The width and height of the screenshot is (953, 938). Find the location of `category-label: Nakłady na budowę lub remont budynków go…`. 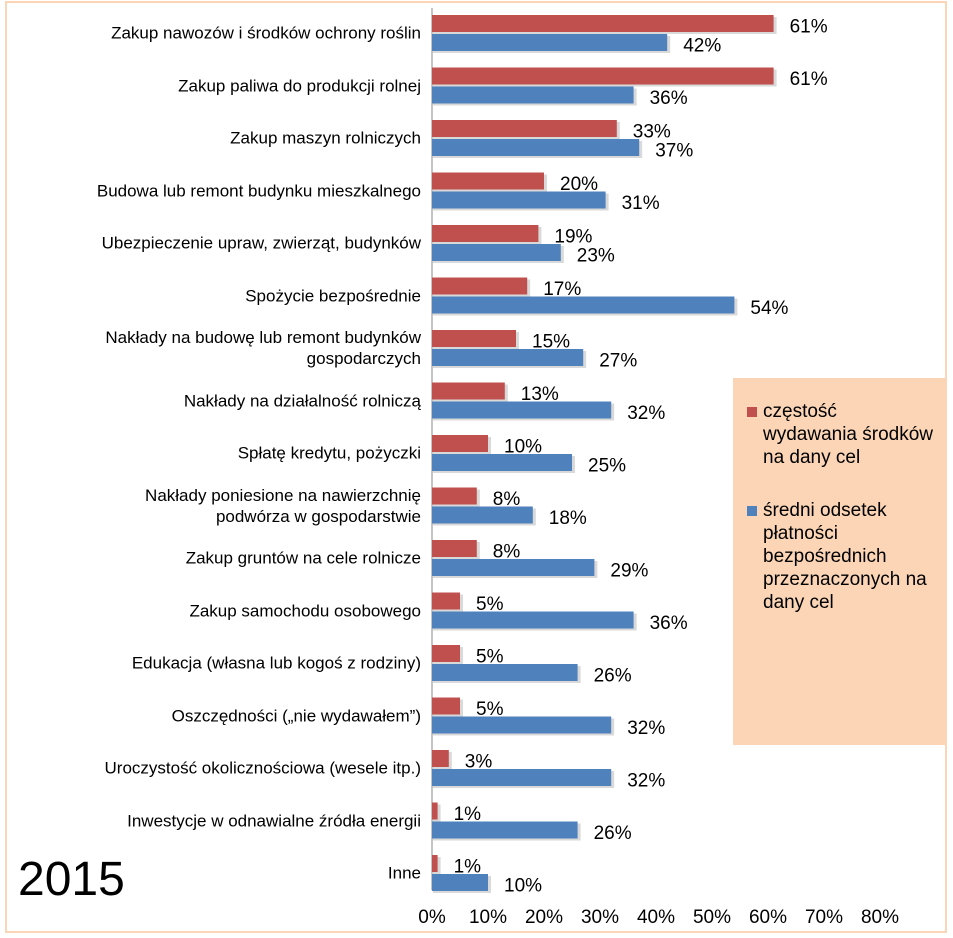

category-label: Nakłady na budowę lub remont budynków go… is located at coordinates (263, 348).